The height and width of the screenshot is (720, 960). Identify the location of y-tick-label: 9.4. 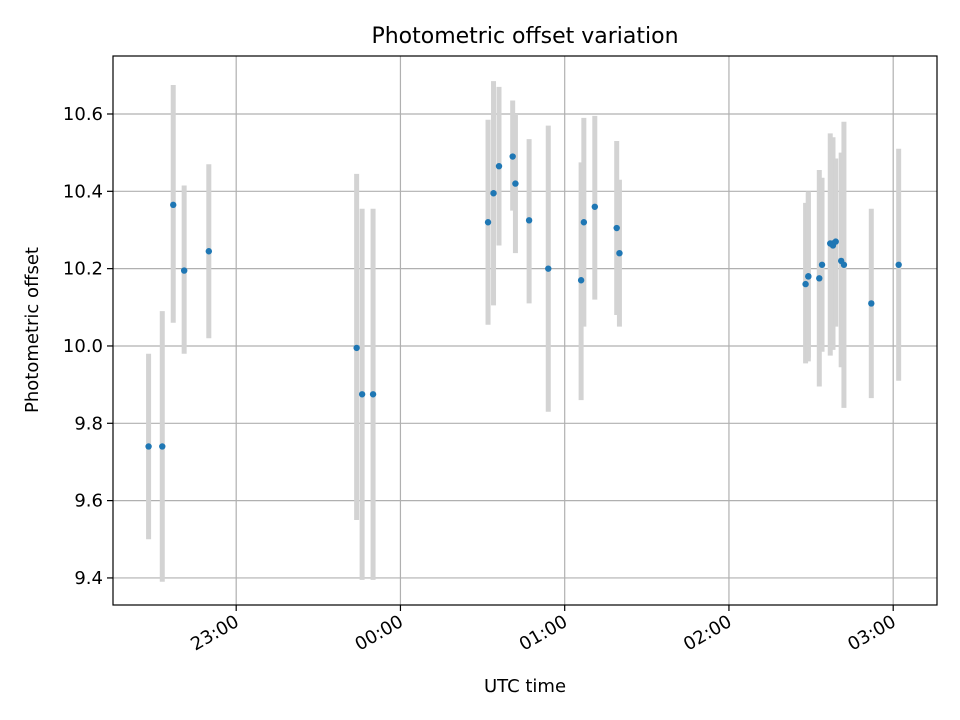
(88, 578).